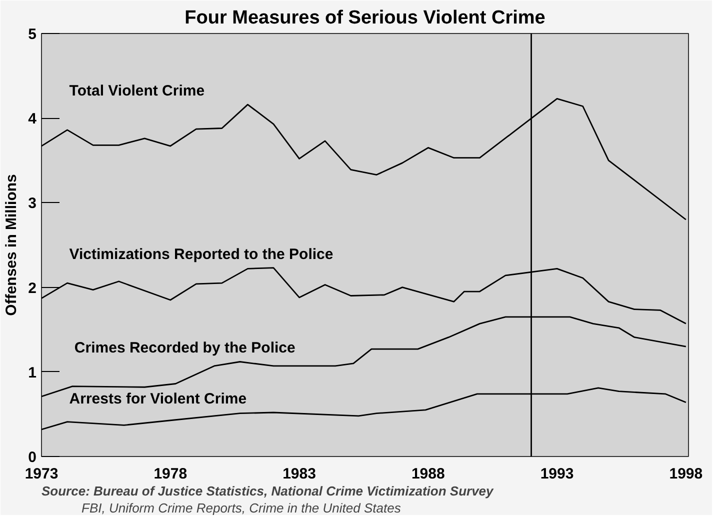 This screenshot has width=714, height=517. Describe the element at coordinates (428, 474) in the screenshot. I see `x-tick-label: 1988` at that location.